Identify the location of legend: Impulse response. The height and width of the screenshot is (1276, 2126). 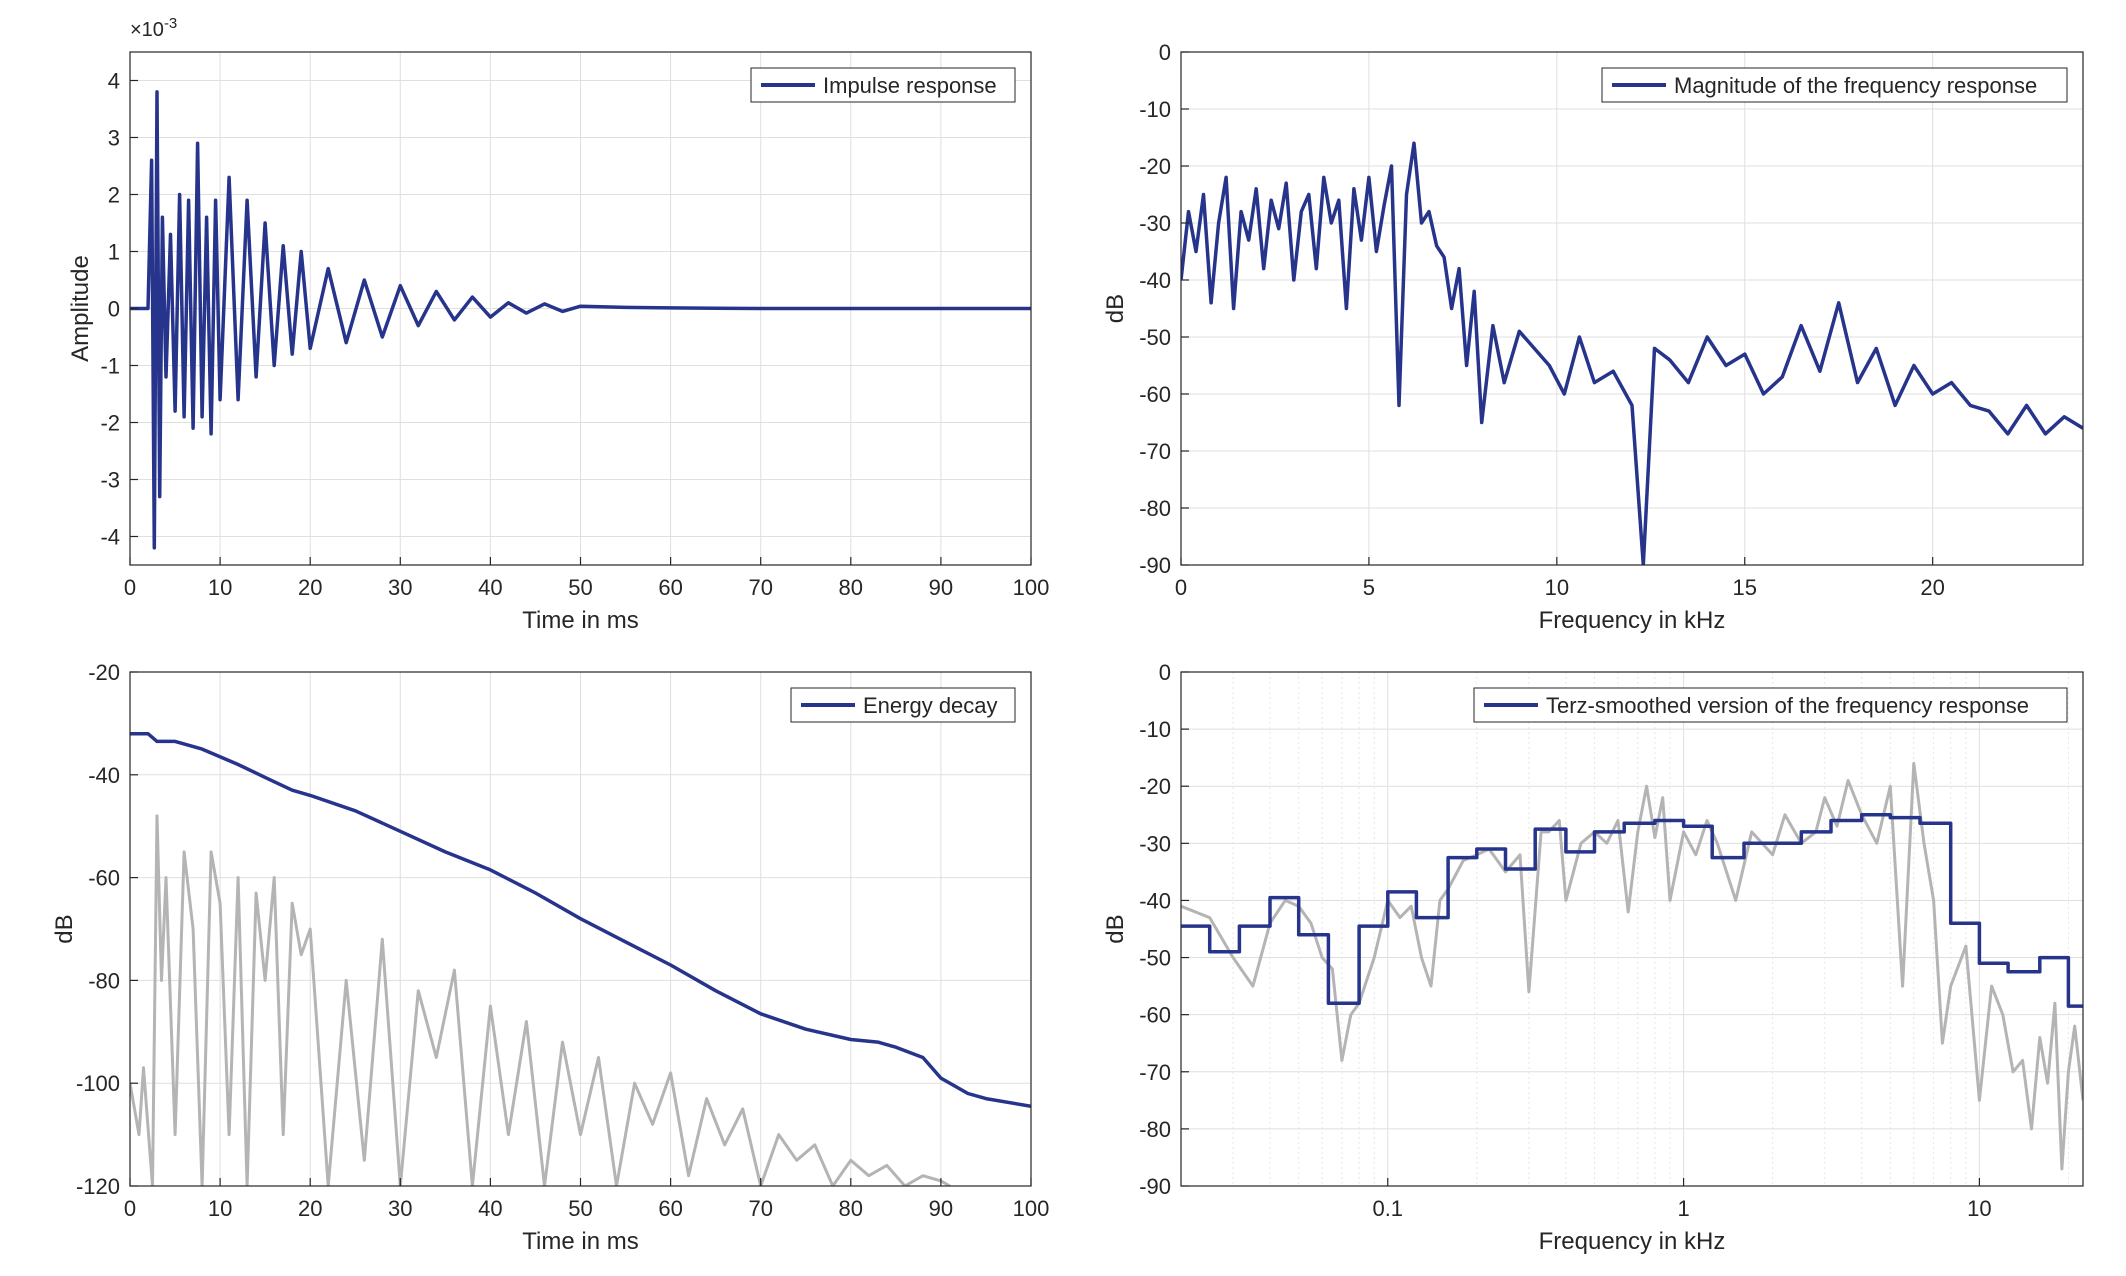
(883, 85).